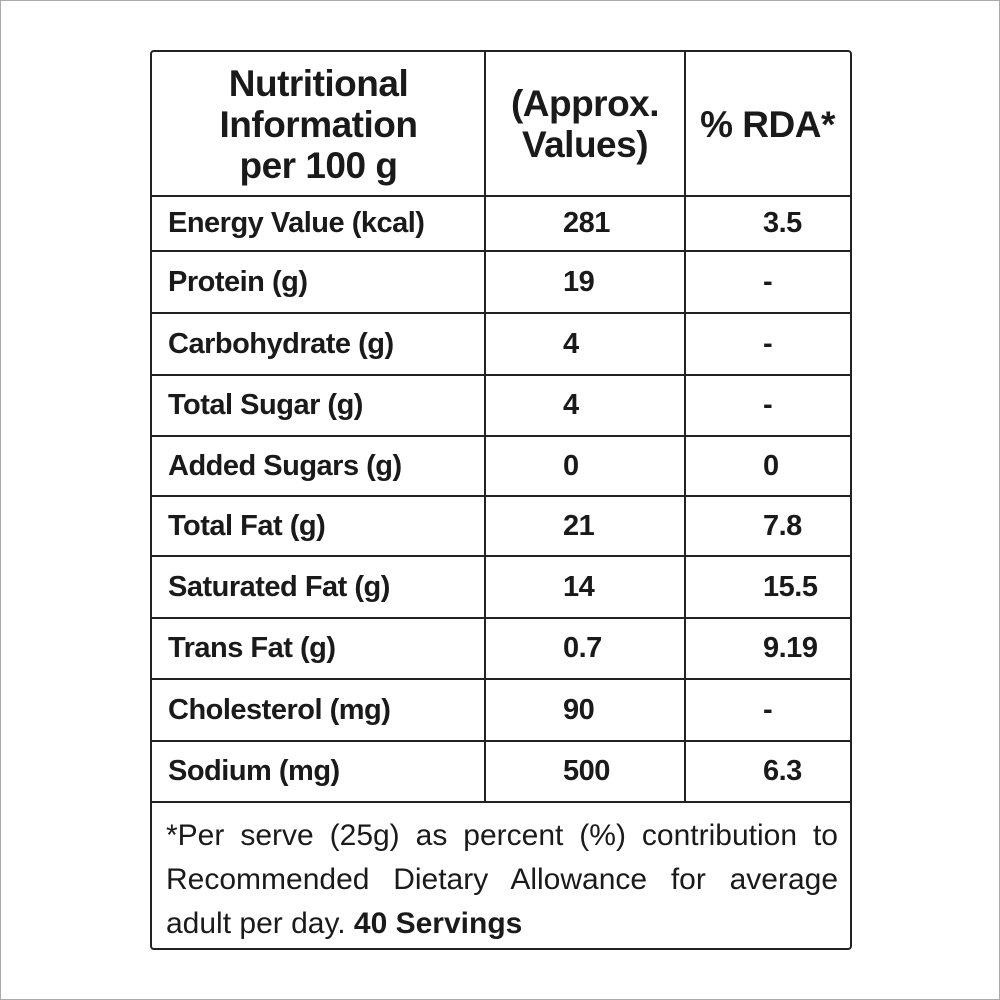 This screenshot has height=1000, width=1000. What do you see at coordinates (782, 525) in the screenshot?
I see `rda: 7.8` at bounding box center [782, 525].